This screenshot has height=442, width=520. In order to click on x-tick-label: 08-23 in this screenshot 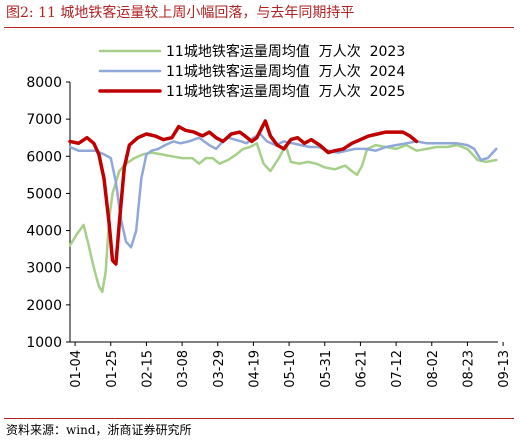, I will do `click(468, 369)`.